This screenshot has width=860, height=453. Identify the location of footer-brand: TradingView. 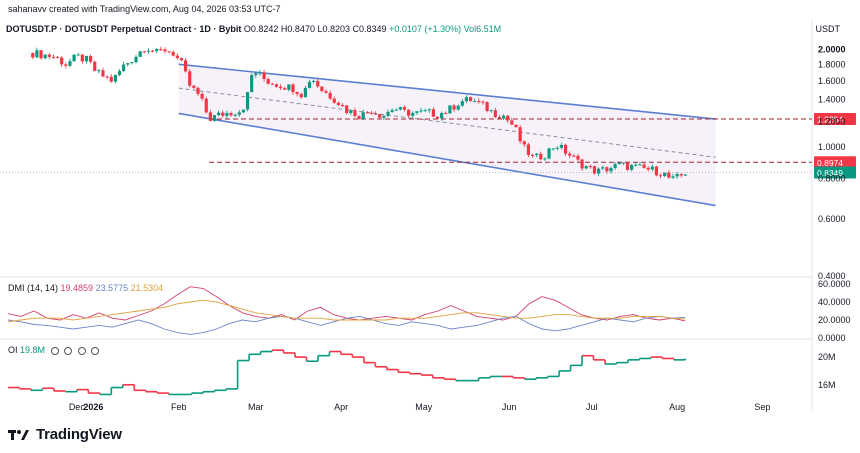
(65, 434).